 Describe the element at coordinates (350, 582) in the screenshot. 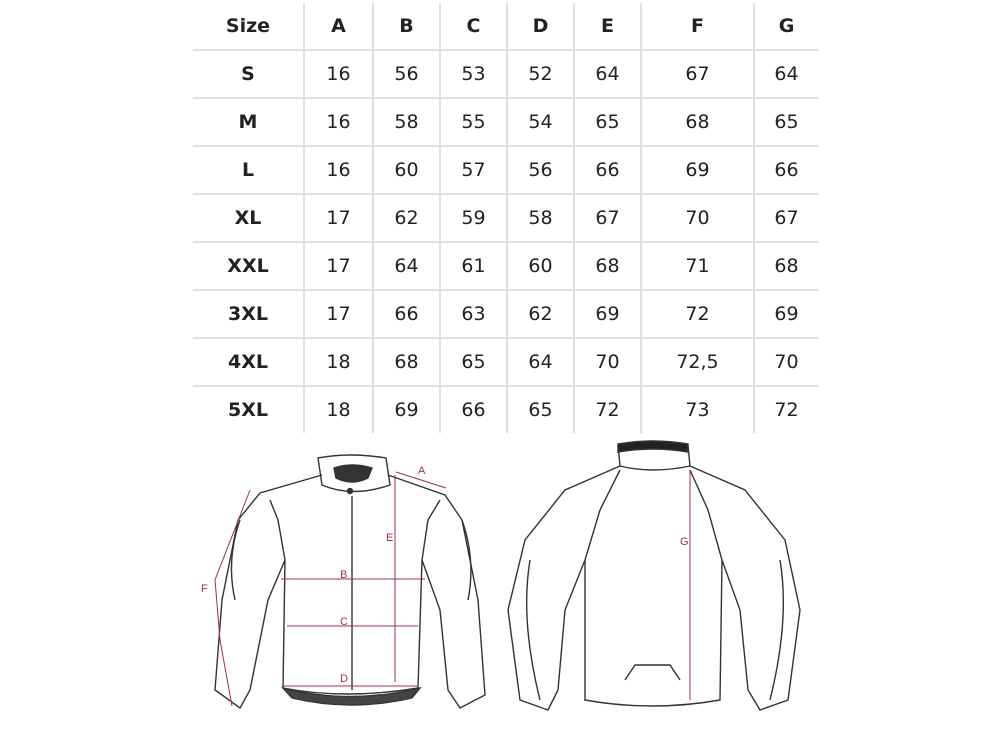

I see `jacket-front-drawing` at that location.